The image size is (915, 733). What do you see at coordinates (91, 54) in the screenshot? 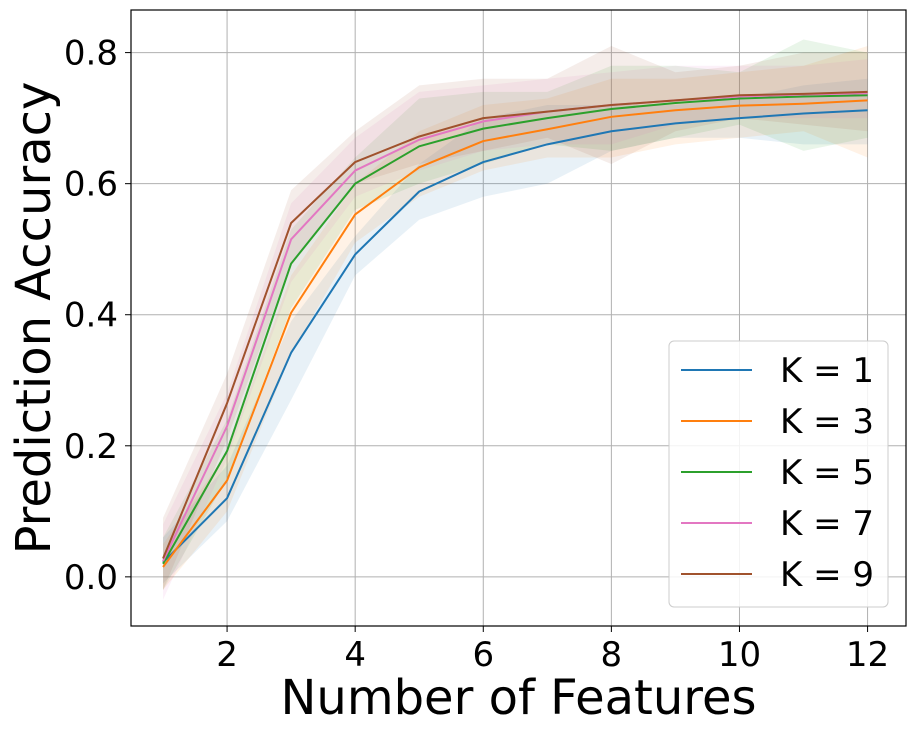
I see `y-tick-label: 0.8` at bounding box center [91, 54].